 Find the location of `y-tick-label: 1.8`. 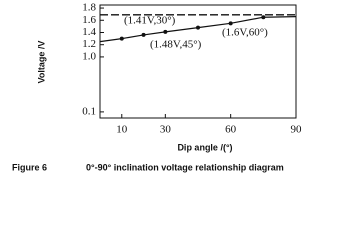

y-tick-label: 1.8 is located at coordinates (89, 8).